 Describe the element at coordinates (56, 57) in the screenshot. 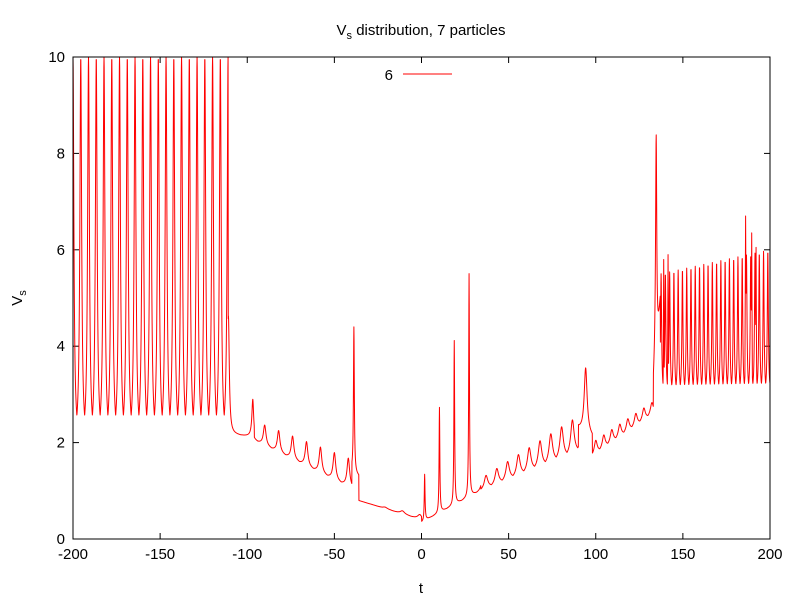

I see `y-tick-label: 10` at that location.